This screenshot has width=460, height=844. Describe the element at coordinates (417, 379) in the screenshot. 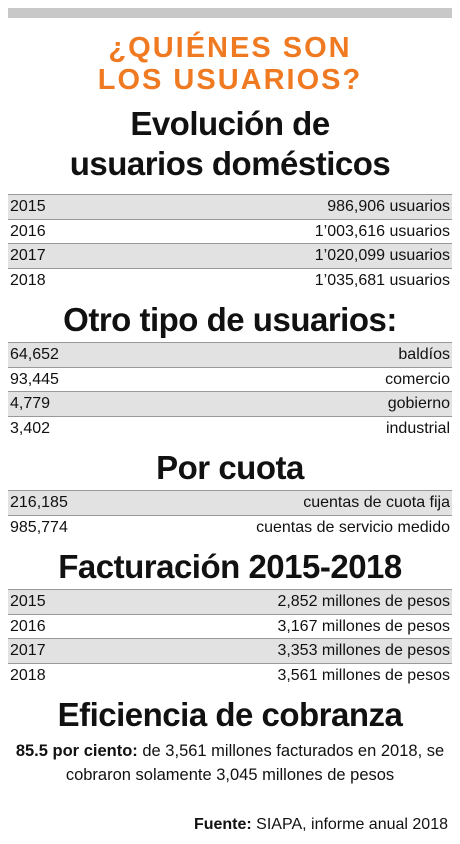

I see `cell-right: comercio` at that location.